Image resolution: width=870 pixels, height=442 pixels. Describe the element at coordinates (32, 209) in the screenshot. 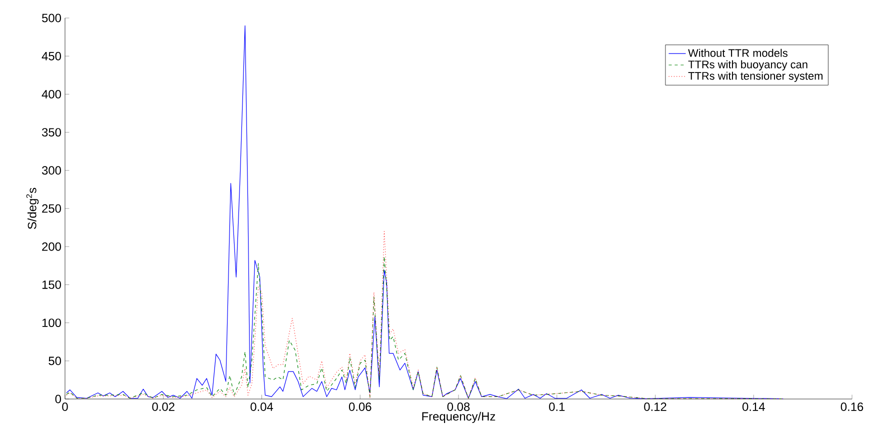

I see `y-axis-title: S/deg$^{2}$s` at that location.